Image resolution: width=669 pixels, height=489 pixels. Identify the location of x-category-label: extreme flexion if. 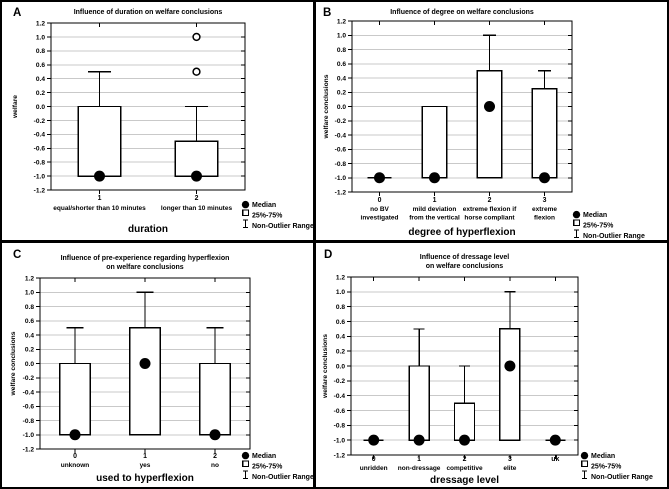
(490, 209).